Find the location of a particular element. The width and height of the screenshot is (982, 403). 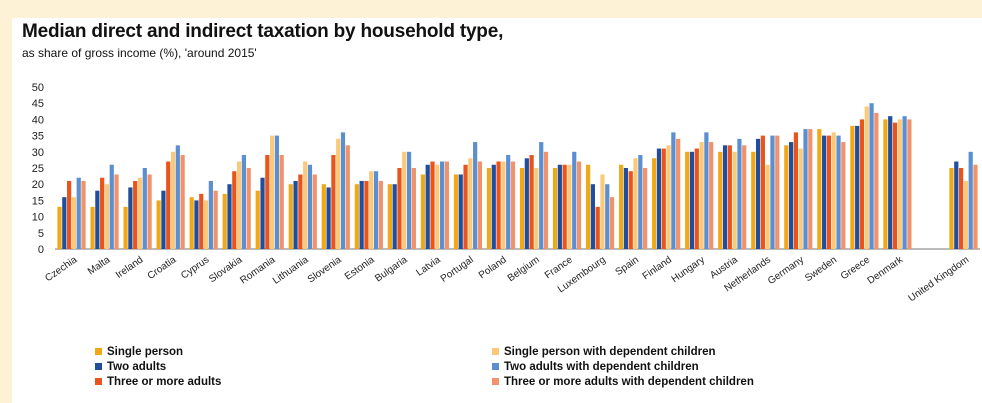

bar-denmark-s4 is located at coordinates (904, 182).